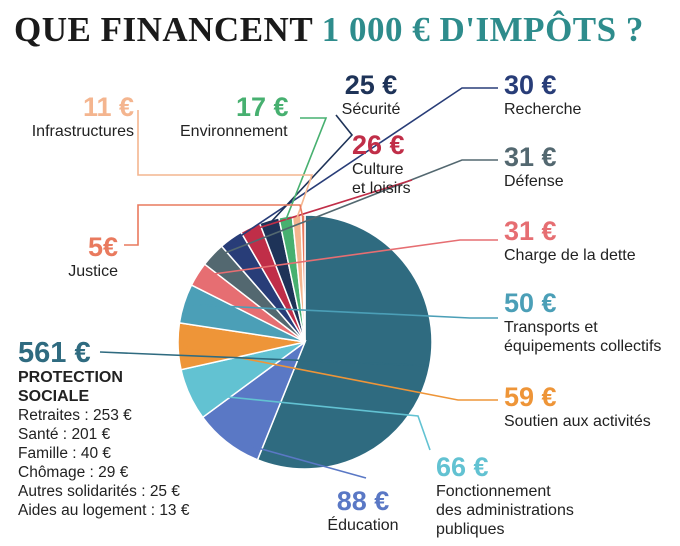 This screenshot has height=546, width=680. I want to click on breakdown-value: 253 €, so click(112, 415).